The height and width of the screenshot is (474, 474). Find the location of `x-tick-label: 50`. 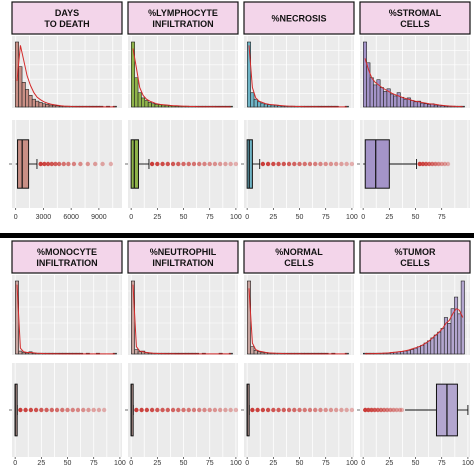

x-tick-label: 50 is located at coordinates (300, 463).